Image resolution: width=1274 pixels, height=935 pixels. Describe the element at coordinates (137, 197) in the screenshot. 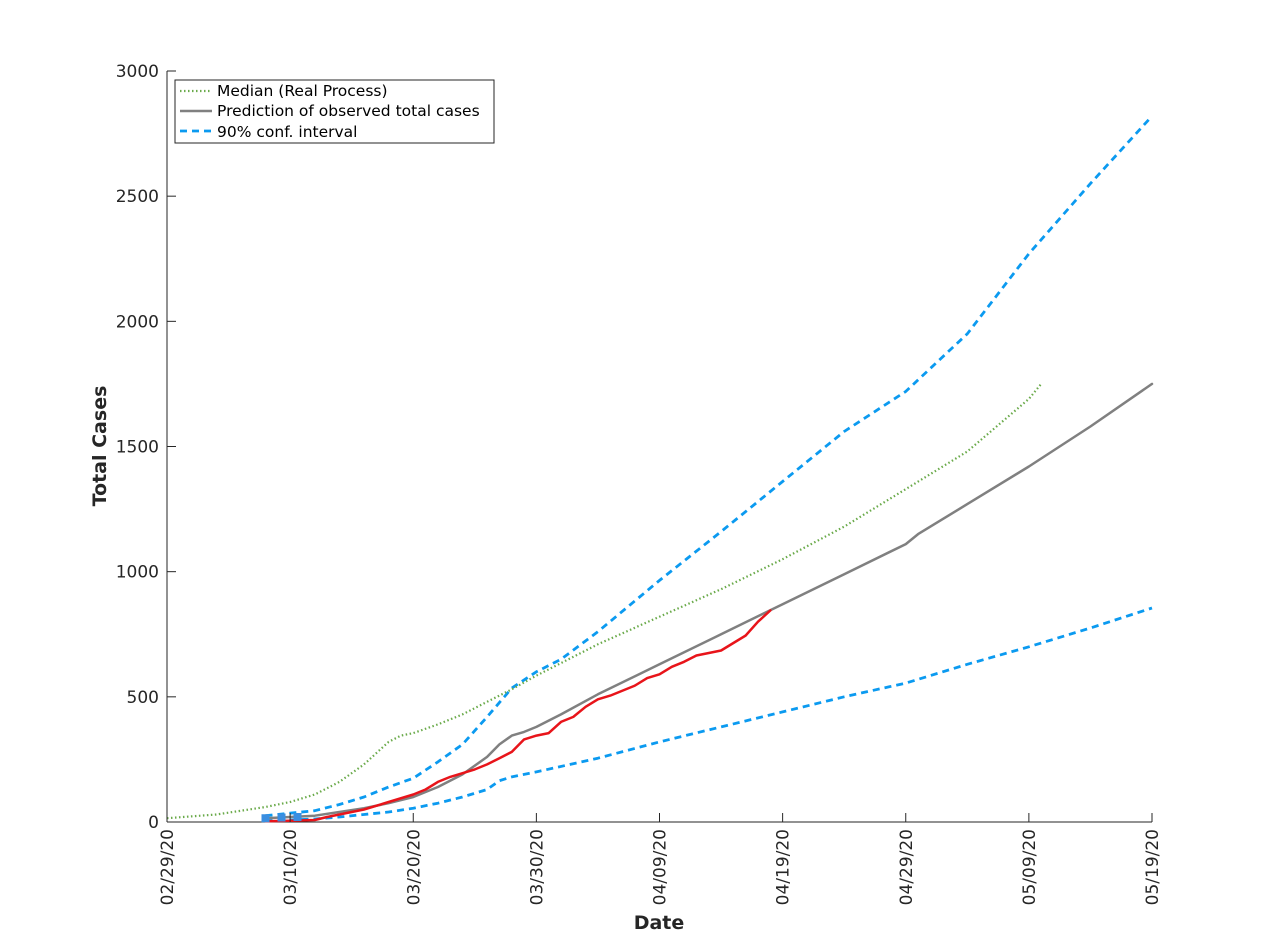

I see `y-tick-label: 2500` at that location.